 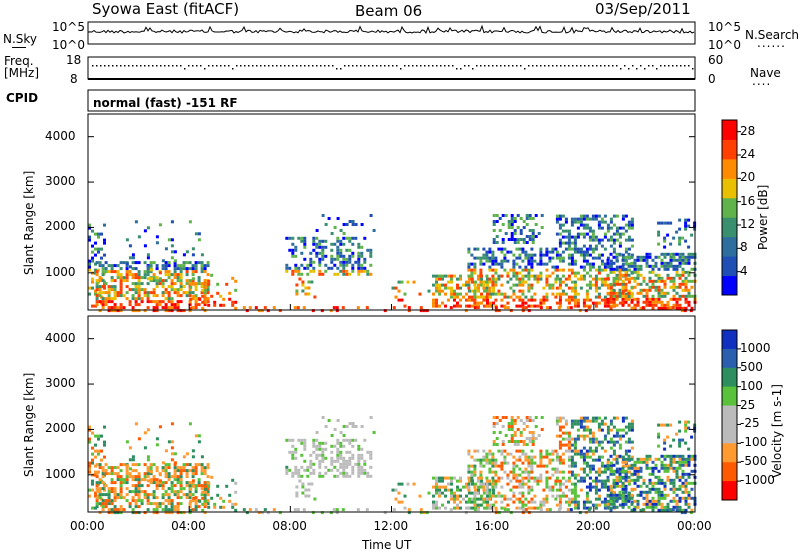 I want to click on velocity-colorbar, so click(x=731, y=415).